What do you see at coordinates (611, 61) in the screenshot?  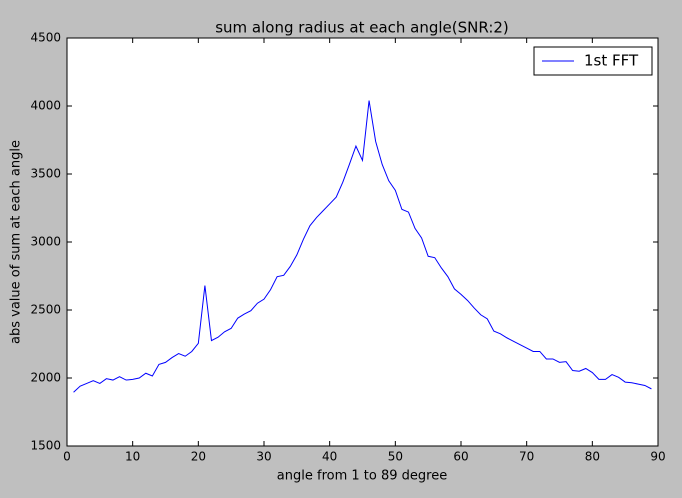 I see `legend-label: 1st FFT` at bounding box center [611, 61].